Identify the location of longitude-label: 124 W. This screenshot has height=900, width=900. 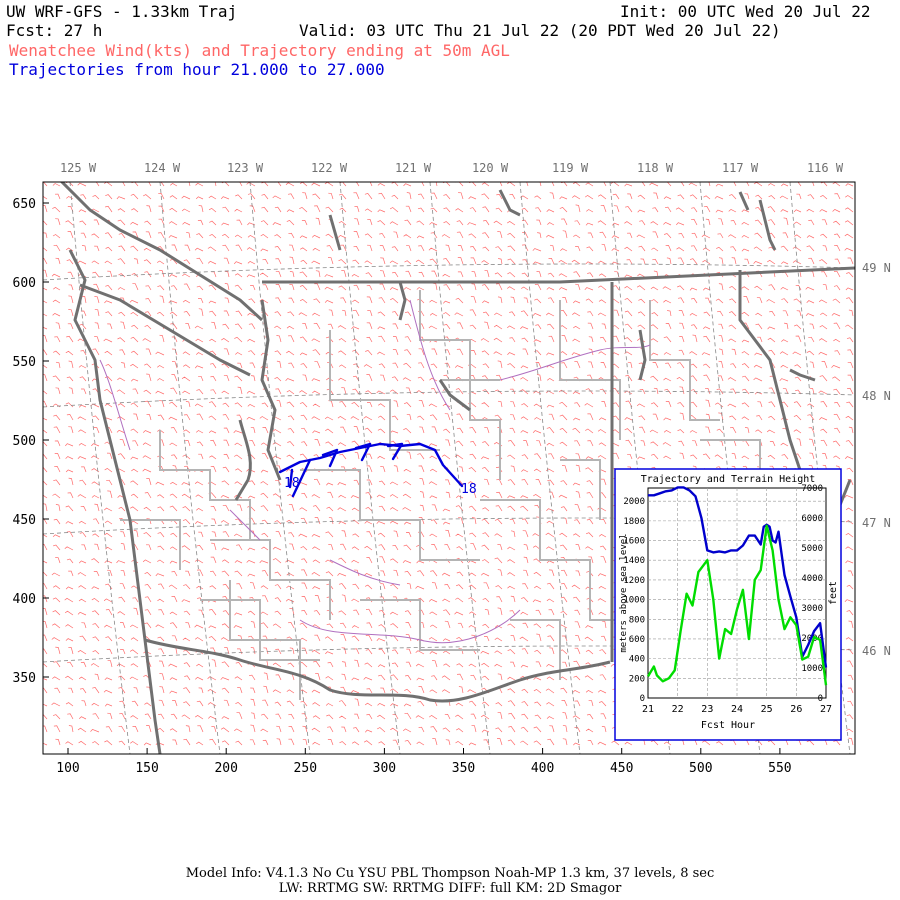
(162, 168).